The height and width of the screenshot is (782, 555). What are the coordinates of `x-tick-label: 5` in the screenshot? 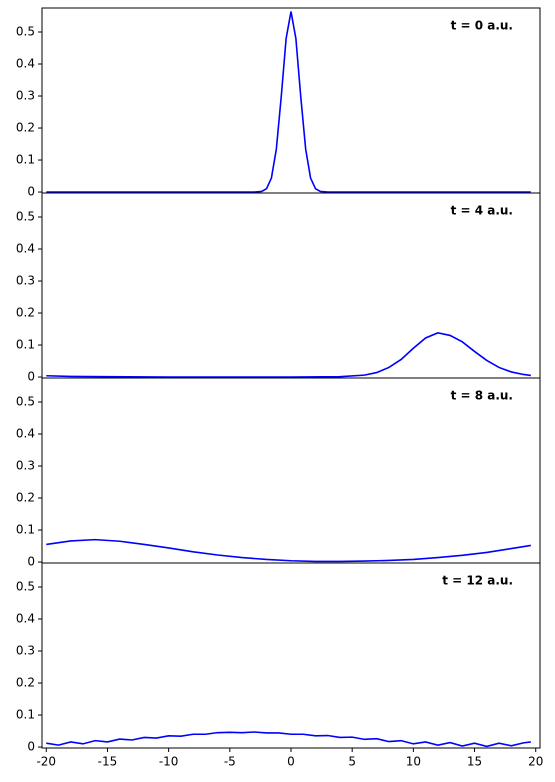 It's located at (352, 762).